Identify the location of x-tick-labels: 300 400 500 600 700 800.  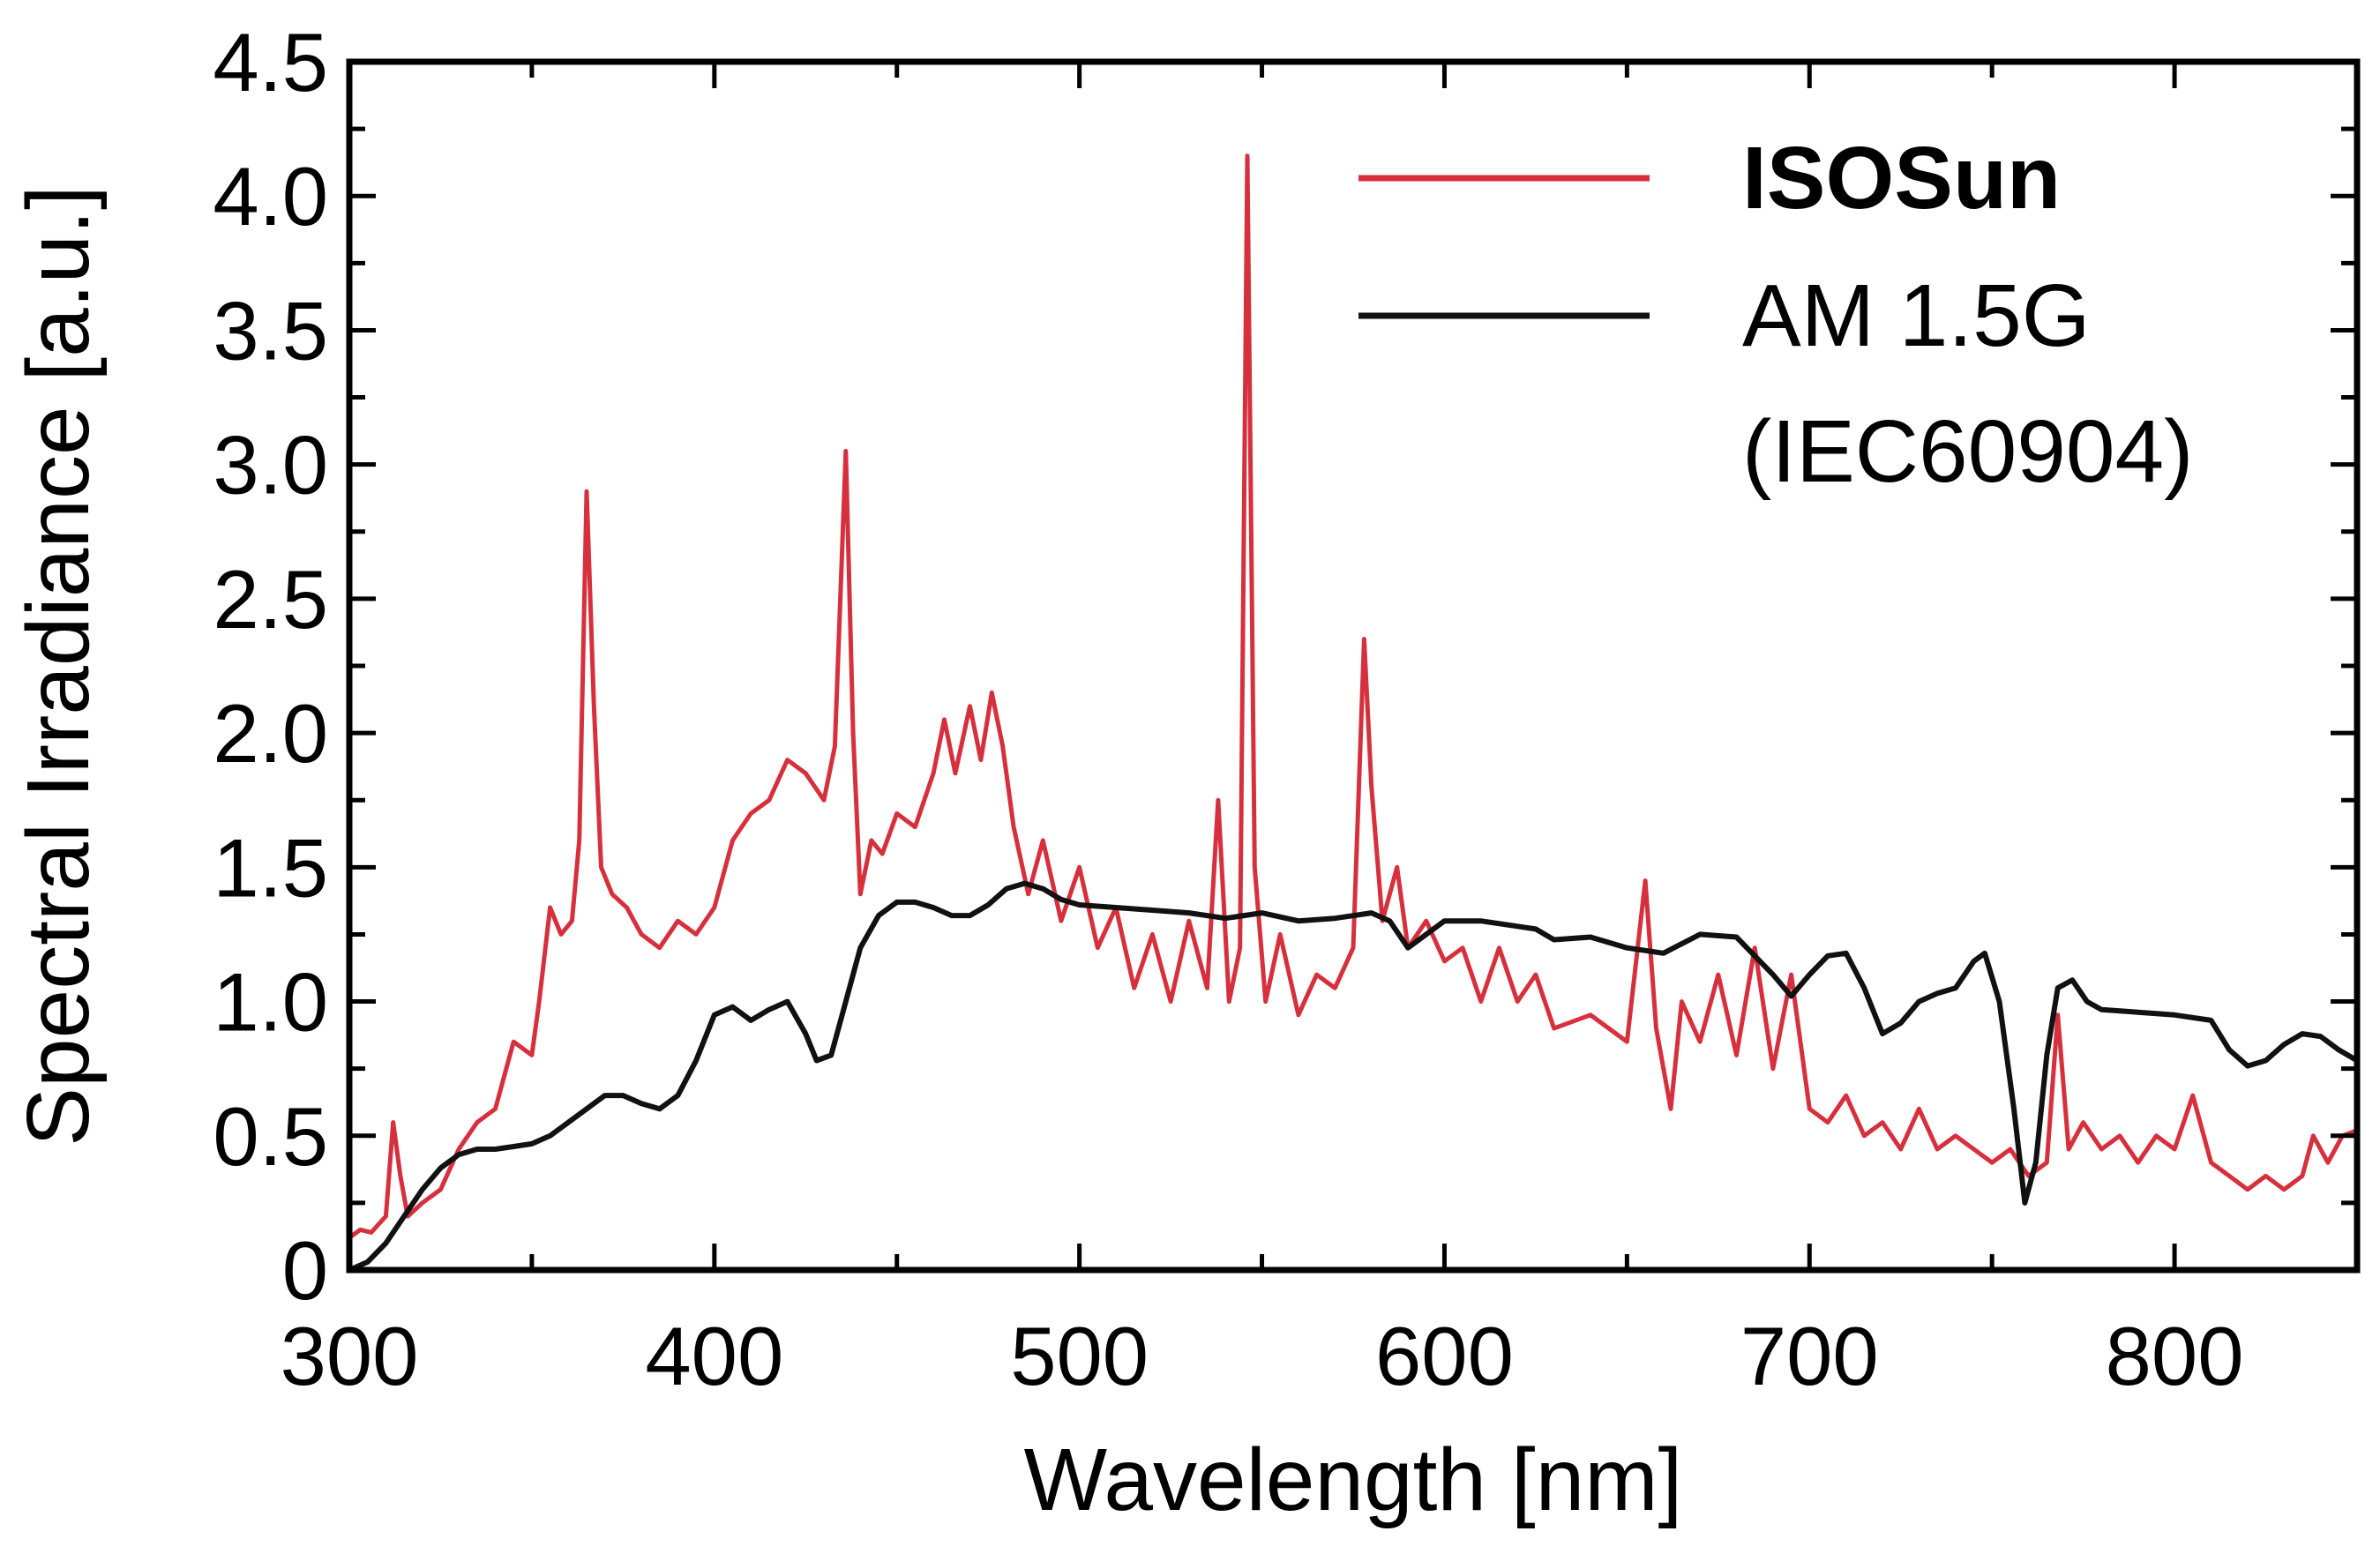
(1262, 1356).